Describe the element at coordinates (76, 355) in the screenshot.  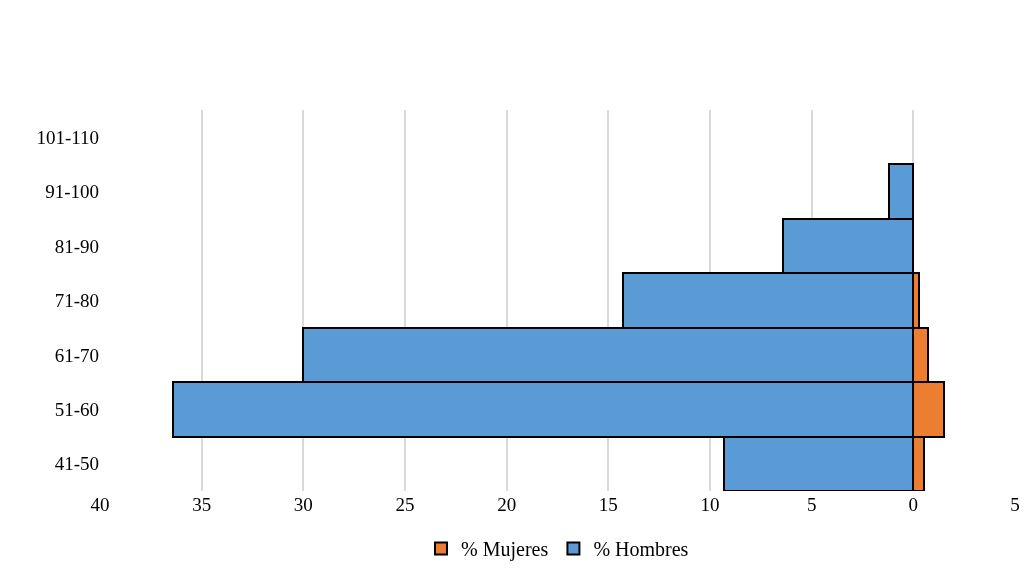
I see `y-tick-label: 61-70` at that location.